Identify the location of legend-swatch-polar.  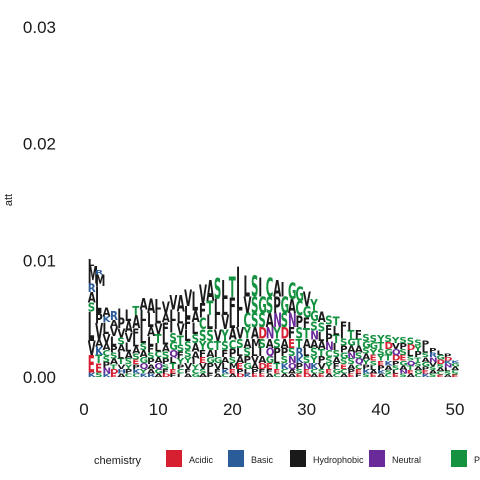
(459, 458).